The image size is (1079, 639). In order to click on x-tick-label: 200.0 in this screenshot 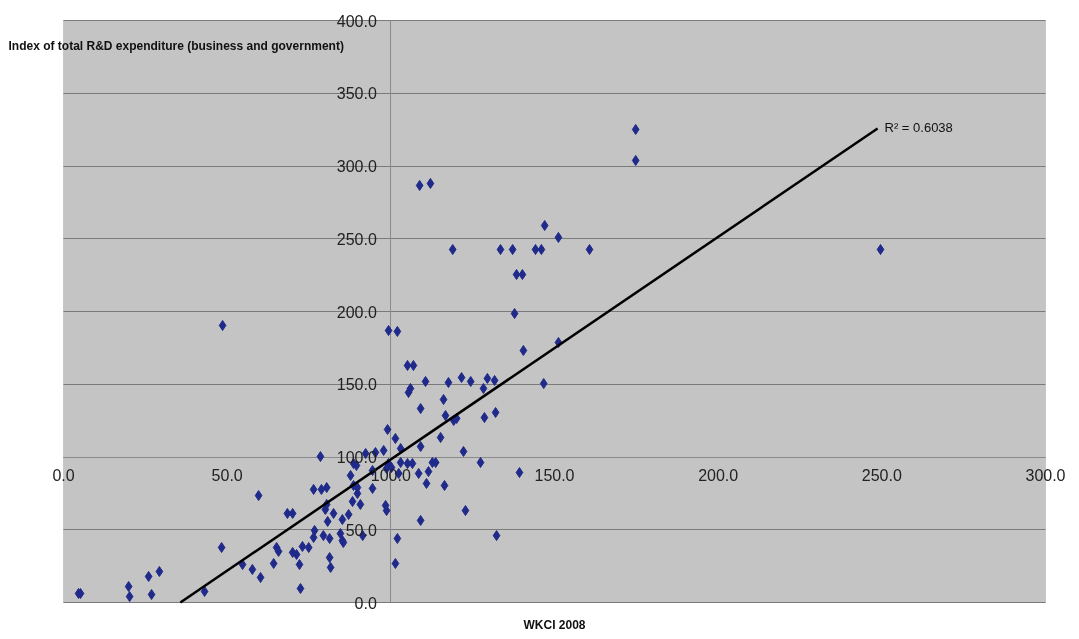, I will do `click(718, 475)`.